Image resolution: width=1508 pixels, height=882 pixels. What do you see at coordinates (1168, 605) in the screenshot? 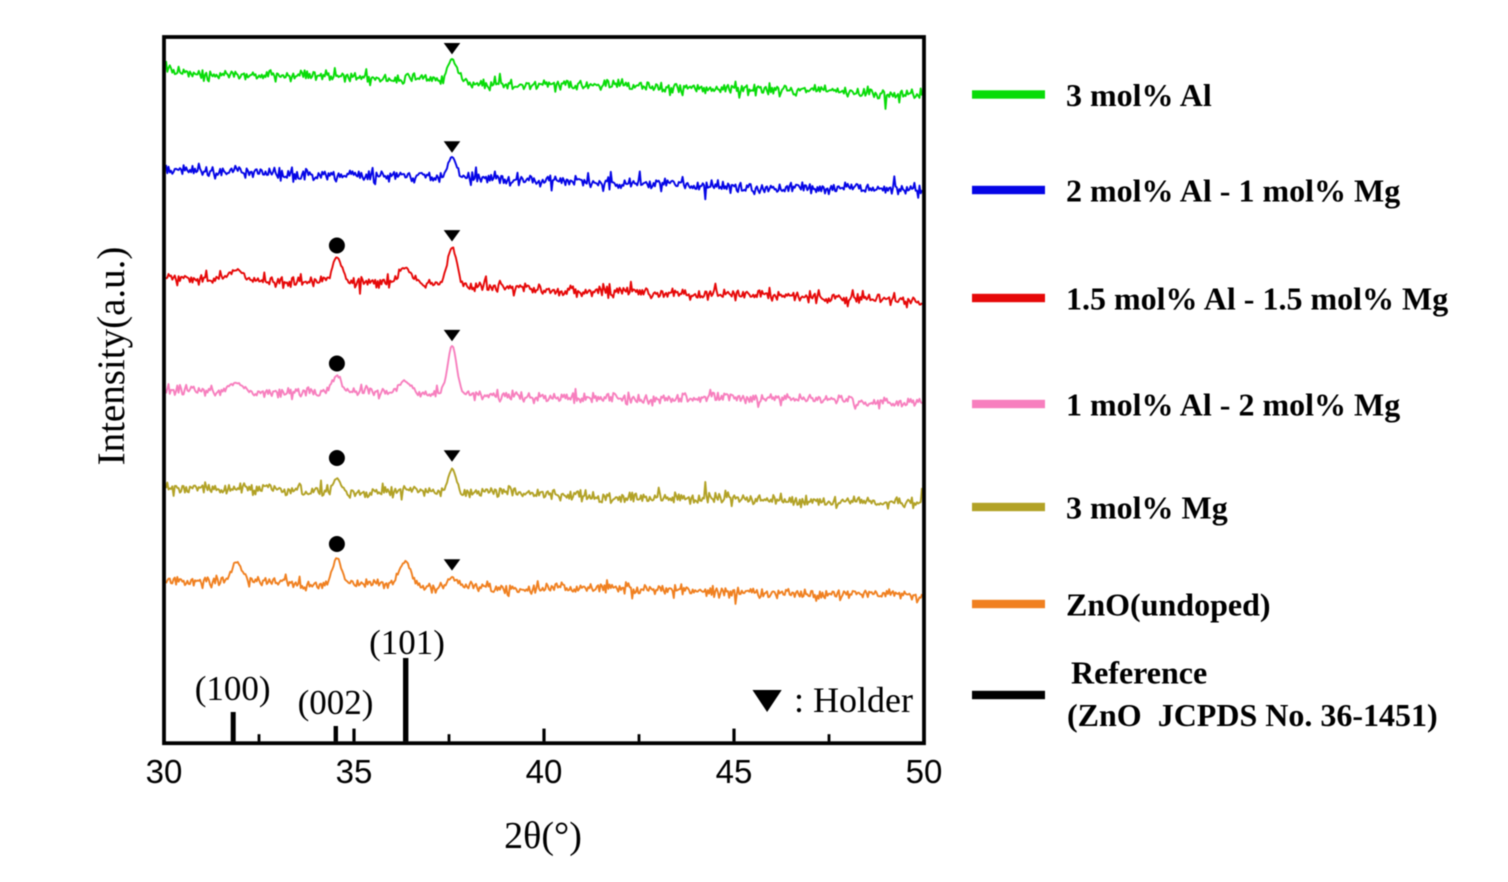
I see `svg-text: ZnO(undoped)` at bounding box center [1168, 605].